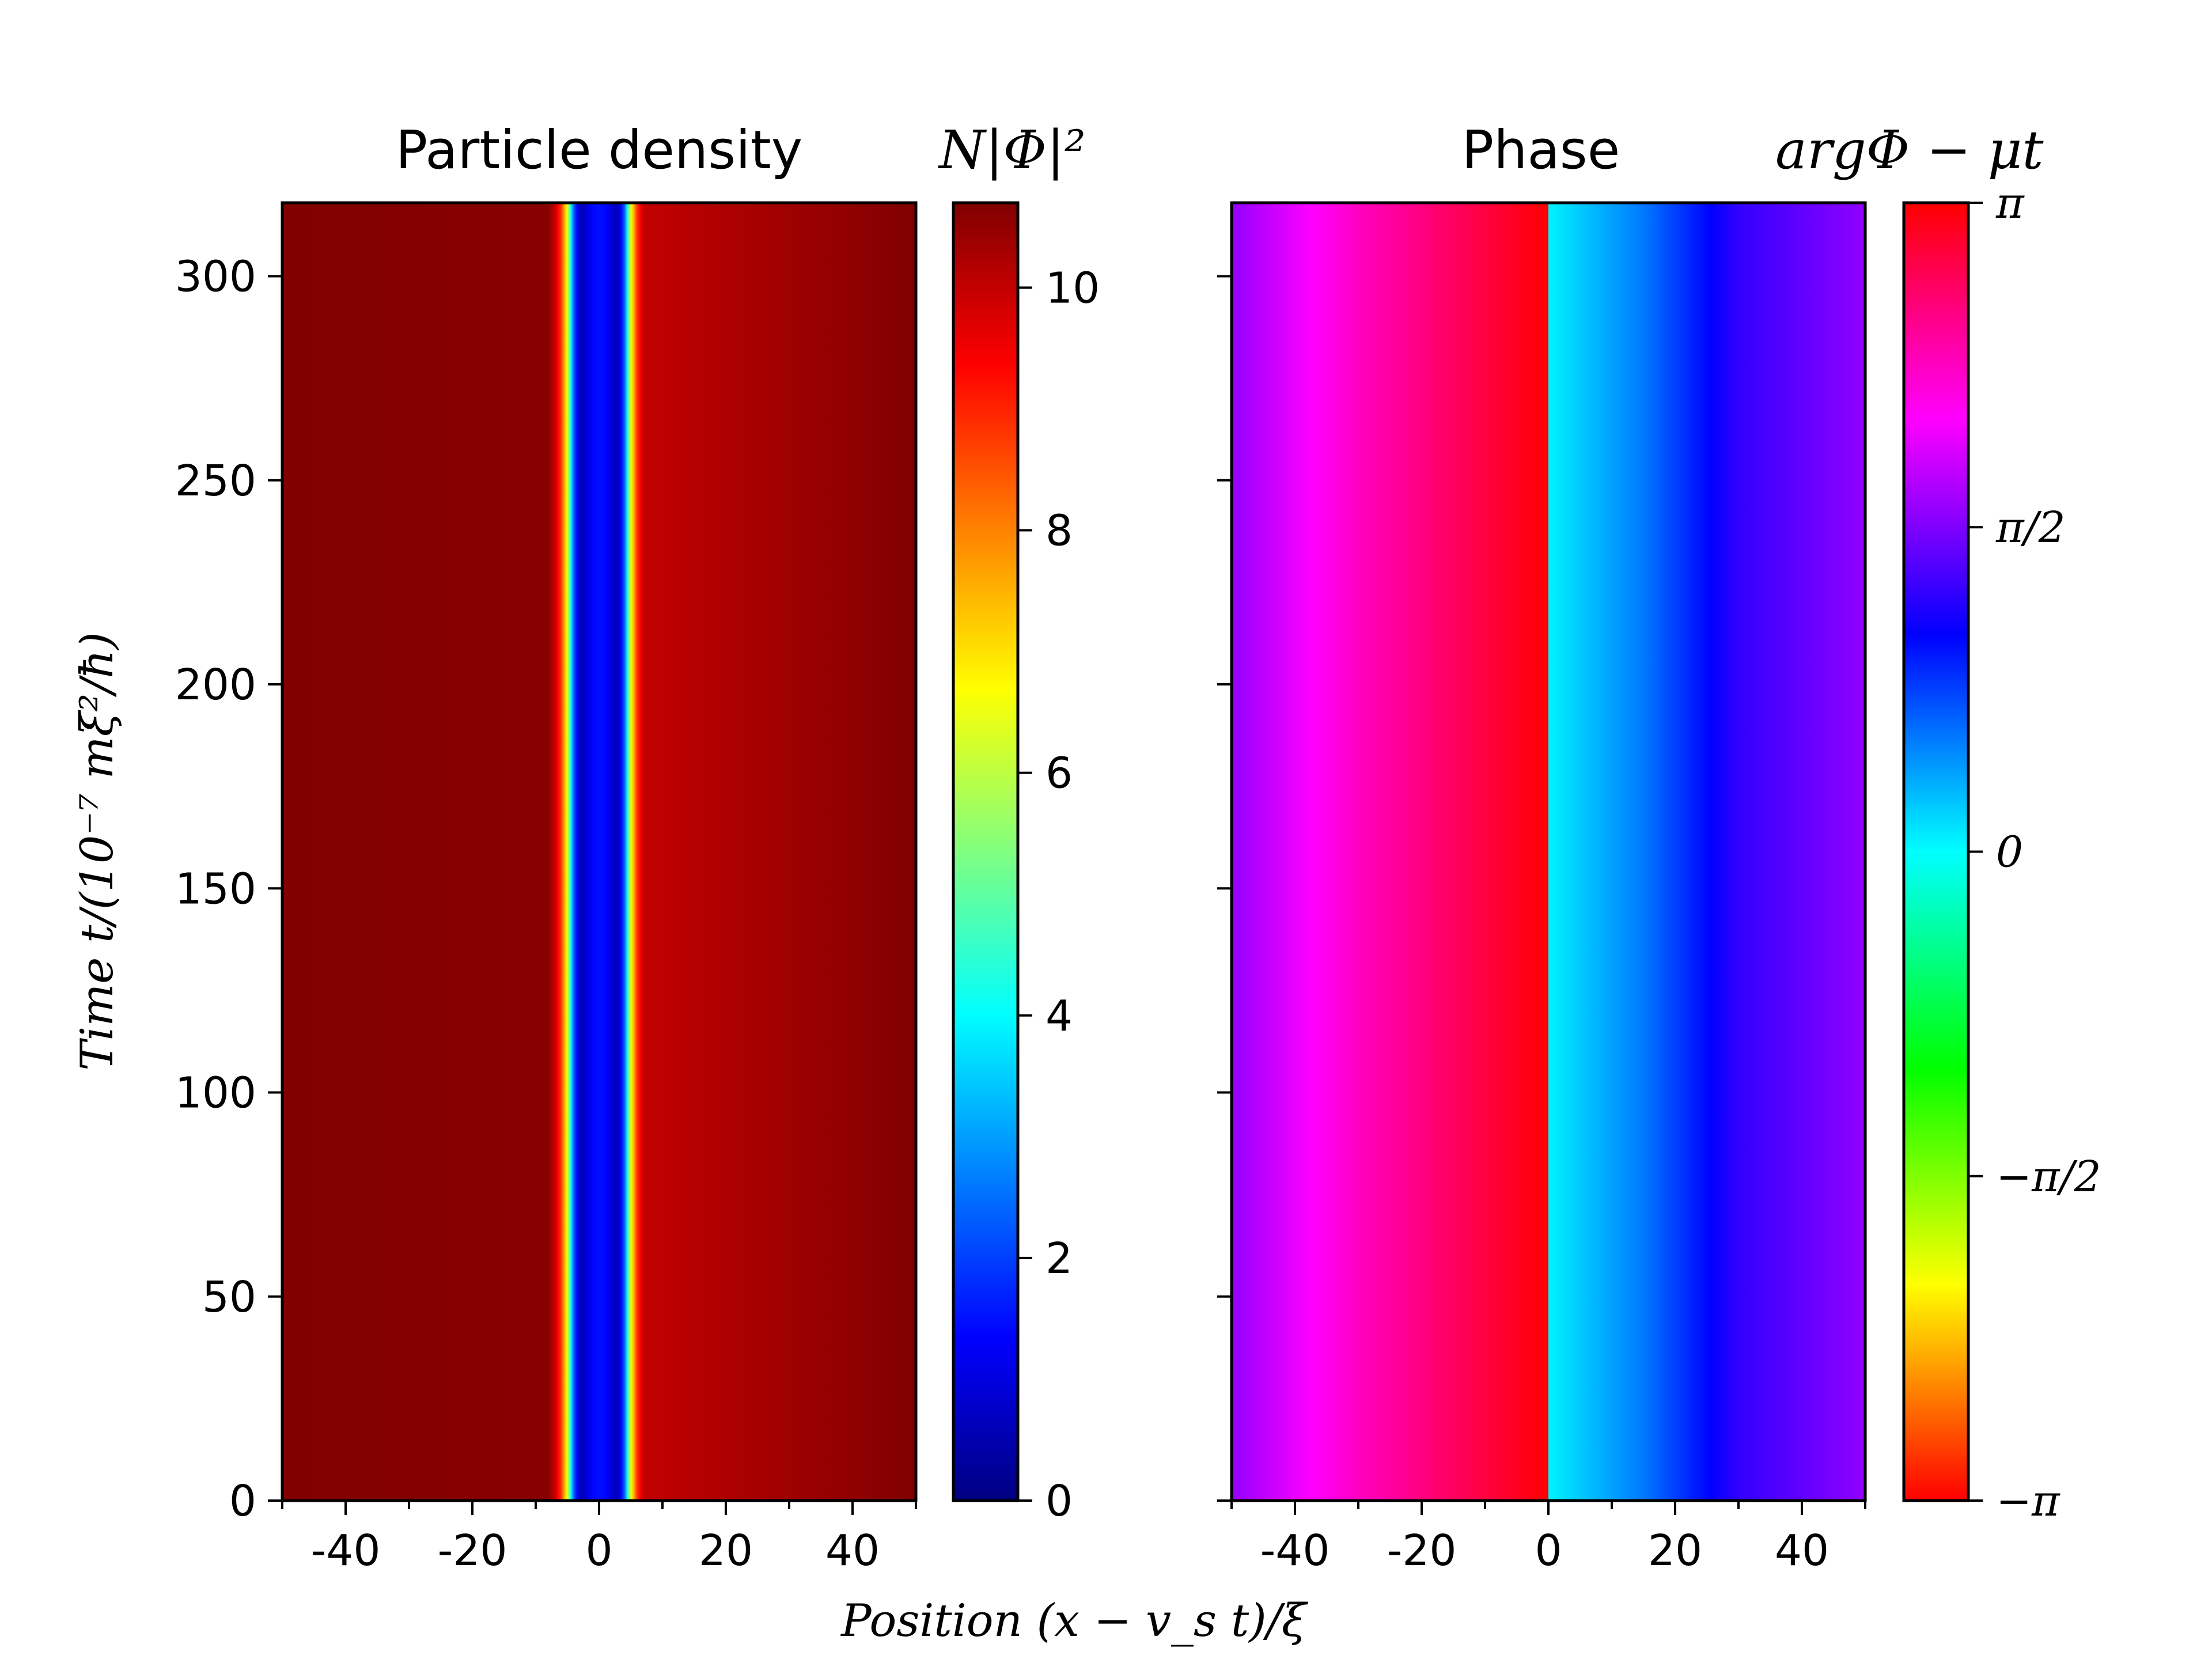  Describe the element at coordinates (1059, 894) in the screenshot. I see `density-colorbar-ticks: 0 2 4 6 8 10` at that location.